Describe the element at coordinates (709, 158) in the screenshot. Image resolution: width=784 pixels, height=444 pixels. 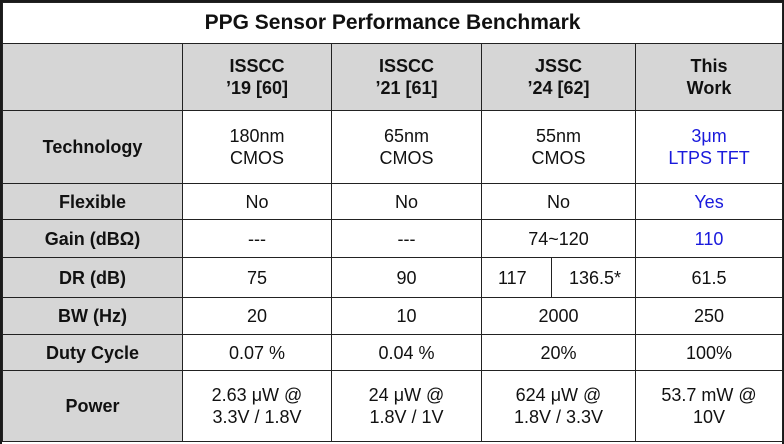
I see `cell-line: LTPS TFT` at that location.